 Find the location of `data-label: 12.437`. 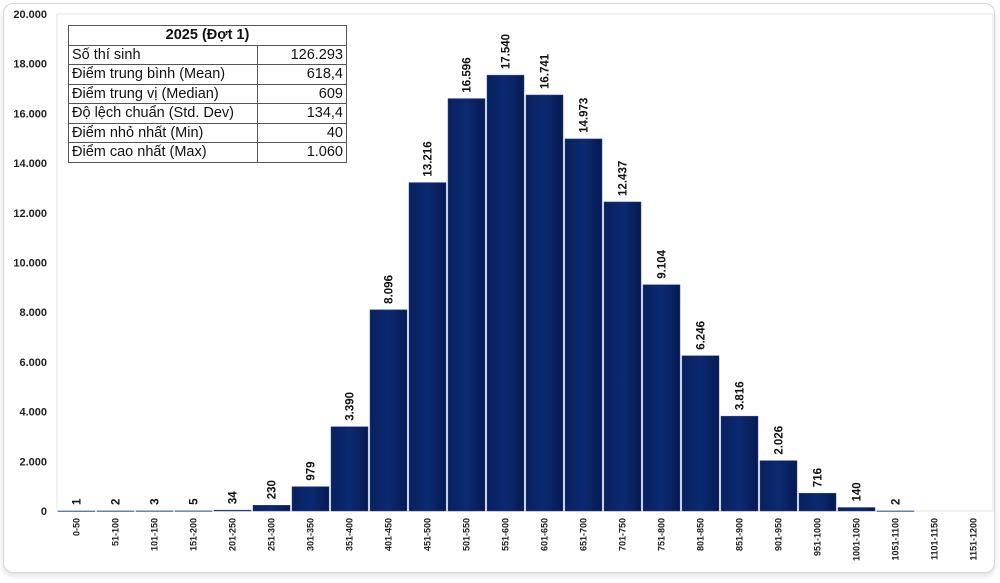

data-label: 12.437 is located at coordinates (624, 178).